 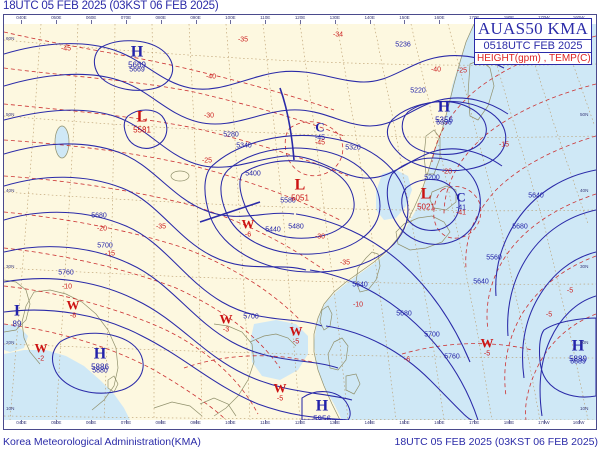 I want to click on pressure-center-l: L 5581, so click(x=142, y=122).